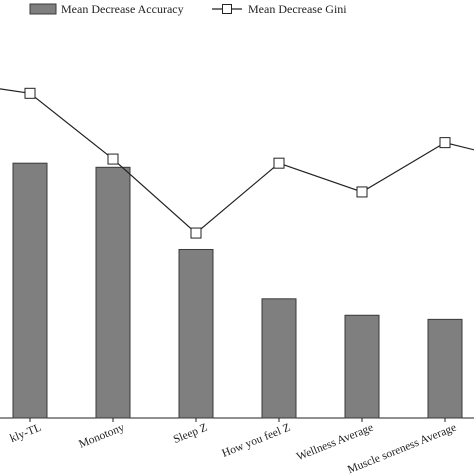 This screenshot has width=474, height=474. What do you see at coordinates (101, 436) in the screenshot?
I see `x-tick-label: Monotony` at bounding box center [101, 436].